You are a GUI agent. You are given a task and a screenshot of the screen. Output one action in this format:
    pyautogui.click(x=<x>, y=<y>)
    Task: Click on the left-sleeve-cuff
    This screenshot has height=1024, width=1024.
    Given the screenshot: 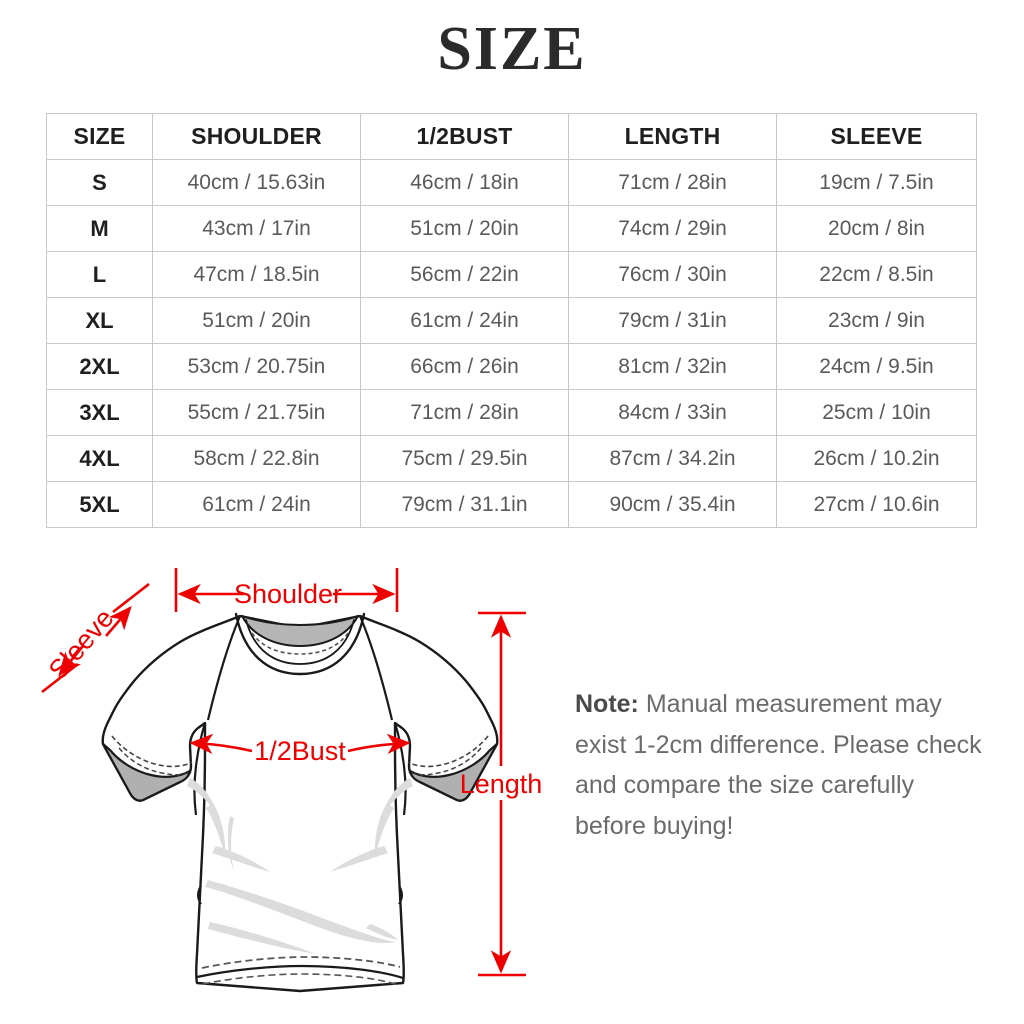 What is the action you would take?
    pyautogui.click(x=146, y=772)
    